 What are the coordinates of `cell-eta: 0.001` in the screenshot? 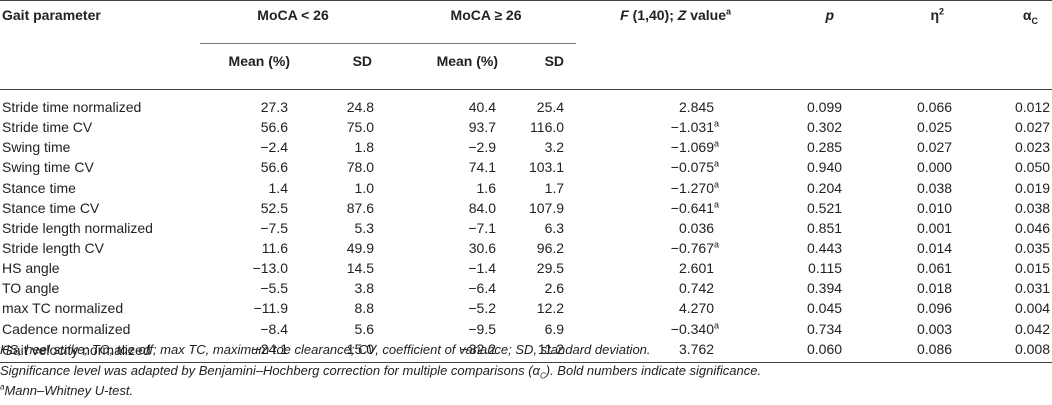 It's located at (934, 227).